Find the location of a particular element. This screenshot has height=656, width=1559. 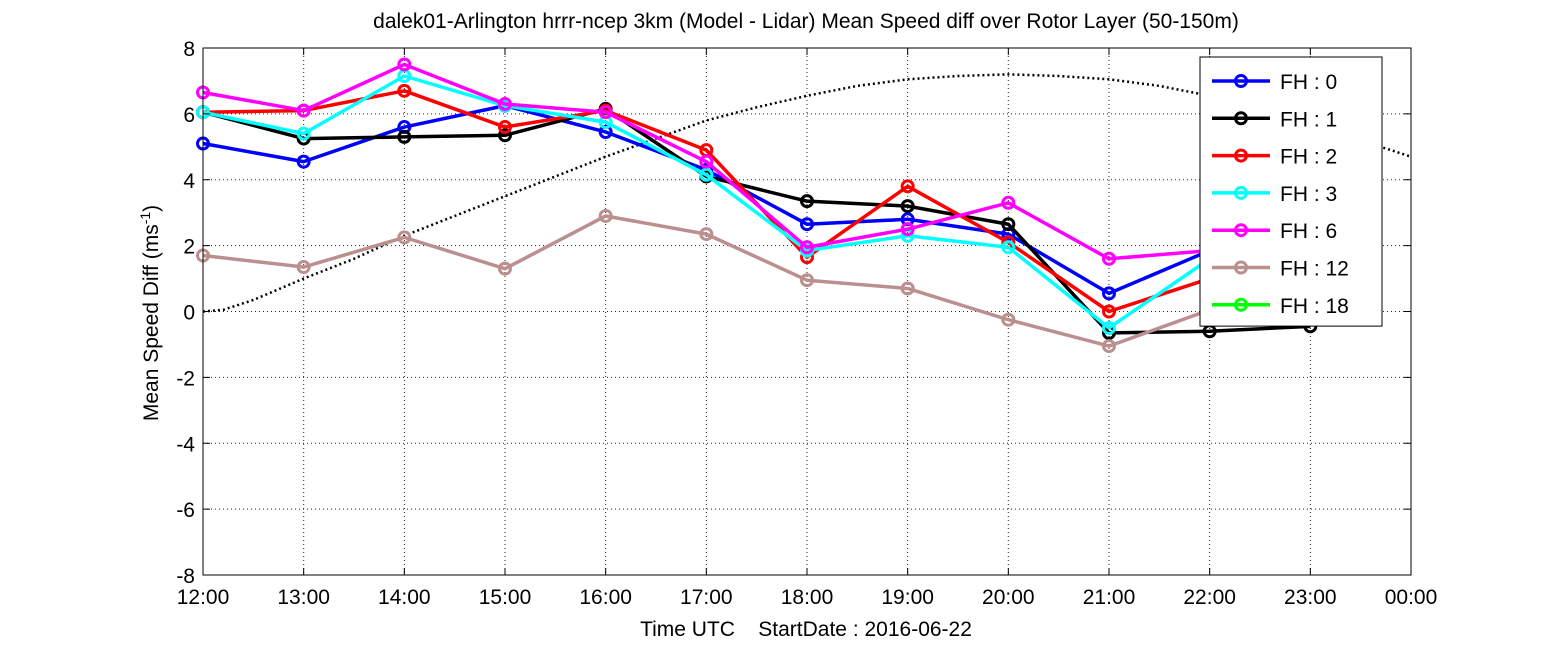

y-axis-label-superscript: -1 is located at coordinates (145, 218).